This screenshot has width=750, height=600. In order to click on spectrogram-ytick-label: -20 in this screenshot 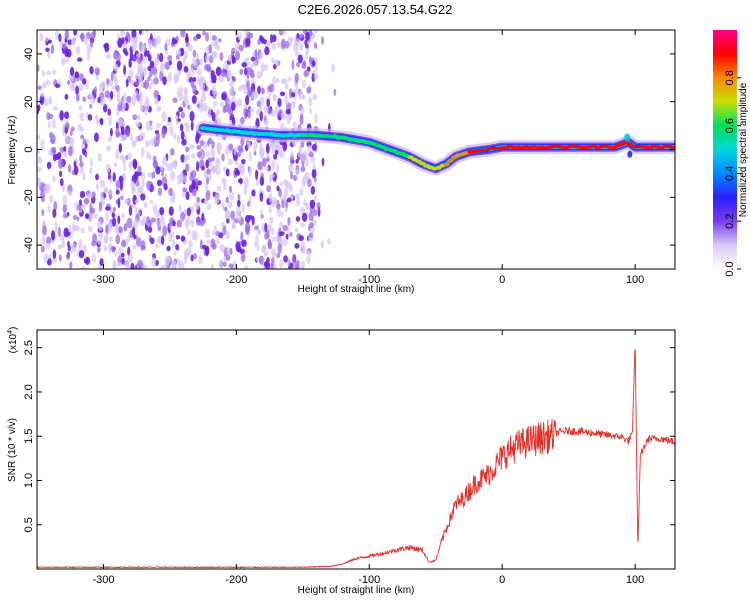, I will do `click(29, 197)`.